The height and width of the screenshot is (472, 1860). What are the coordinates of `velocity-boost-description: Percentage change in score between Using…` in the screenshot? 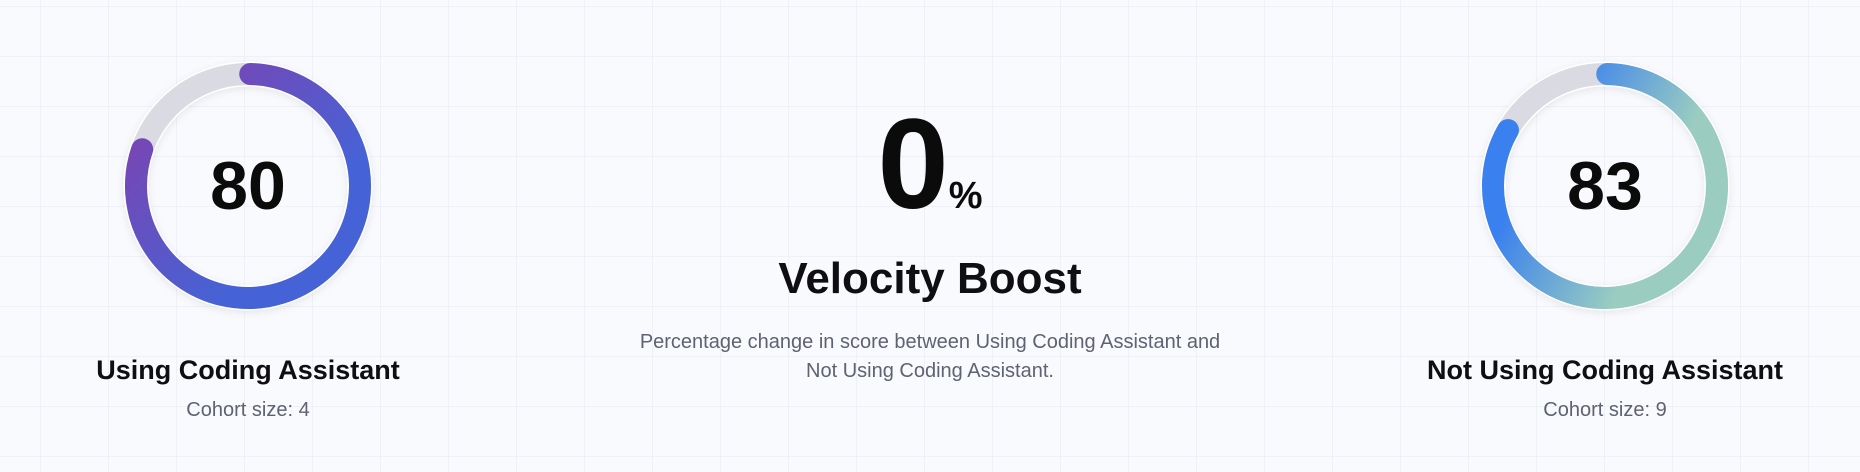 It's located at (930, 356).